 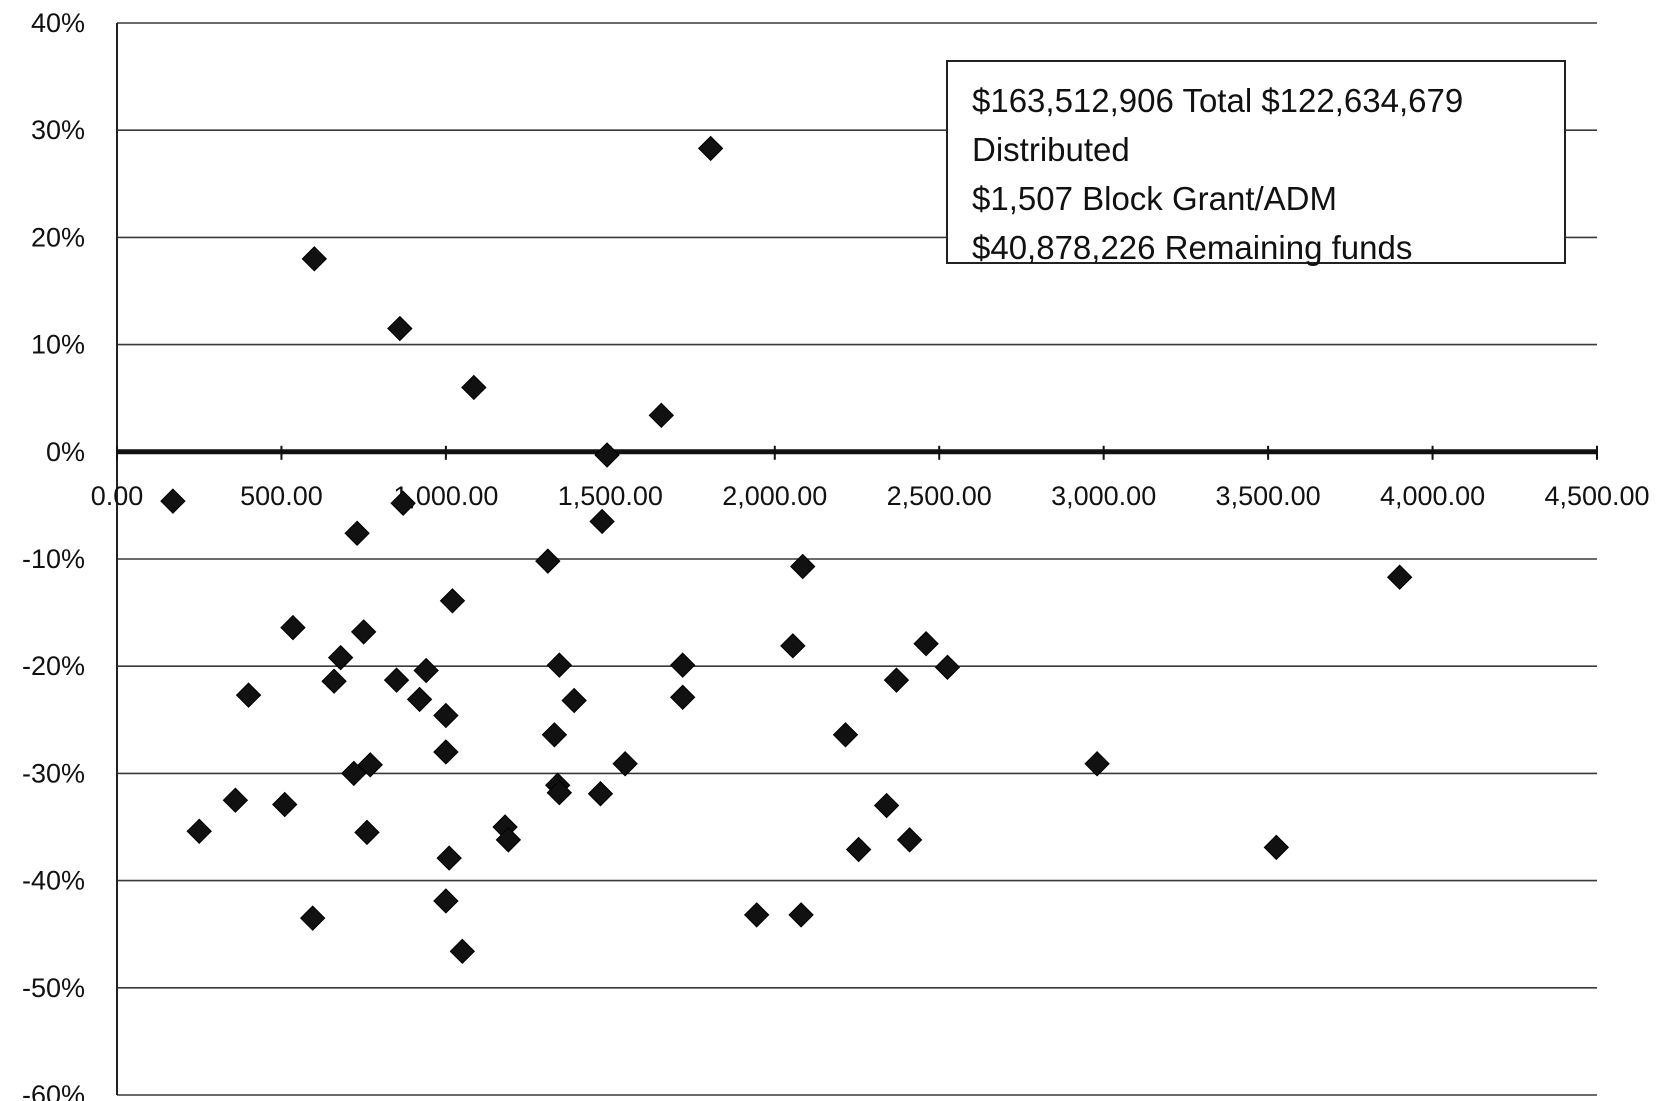 What do you see at coordinates (53, 666) in the screenshot?
I see `y-tick-label: -20%` at bounding box center [53, 666].